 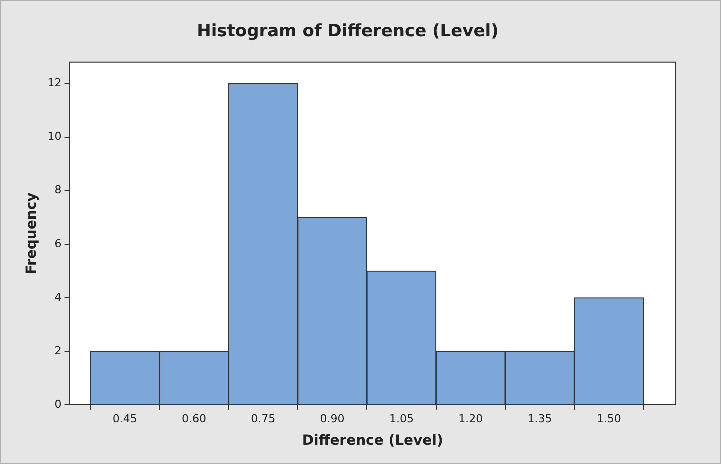 I want to click on x-tick-label: 1.20, so click(x=471, y=419).